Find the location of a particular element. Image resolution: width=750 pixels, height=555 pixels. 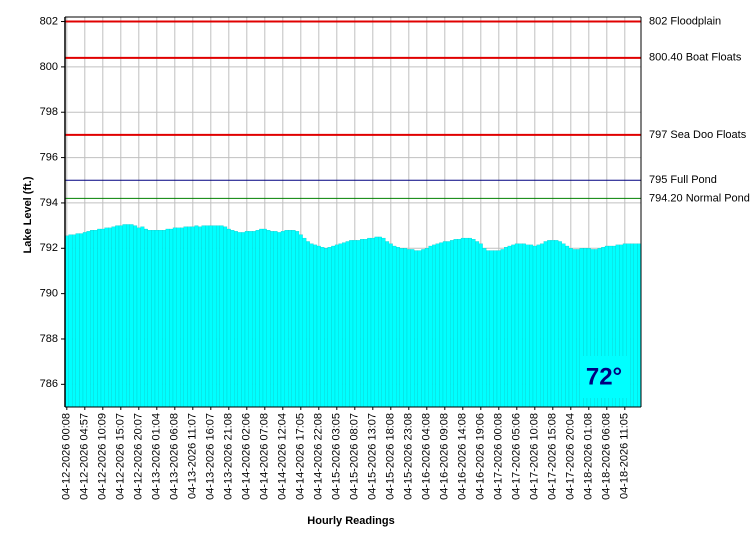

x-tick-label: 04-16-2026 09:08 is located at coordinates (445, 456).